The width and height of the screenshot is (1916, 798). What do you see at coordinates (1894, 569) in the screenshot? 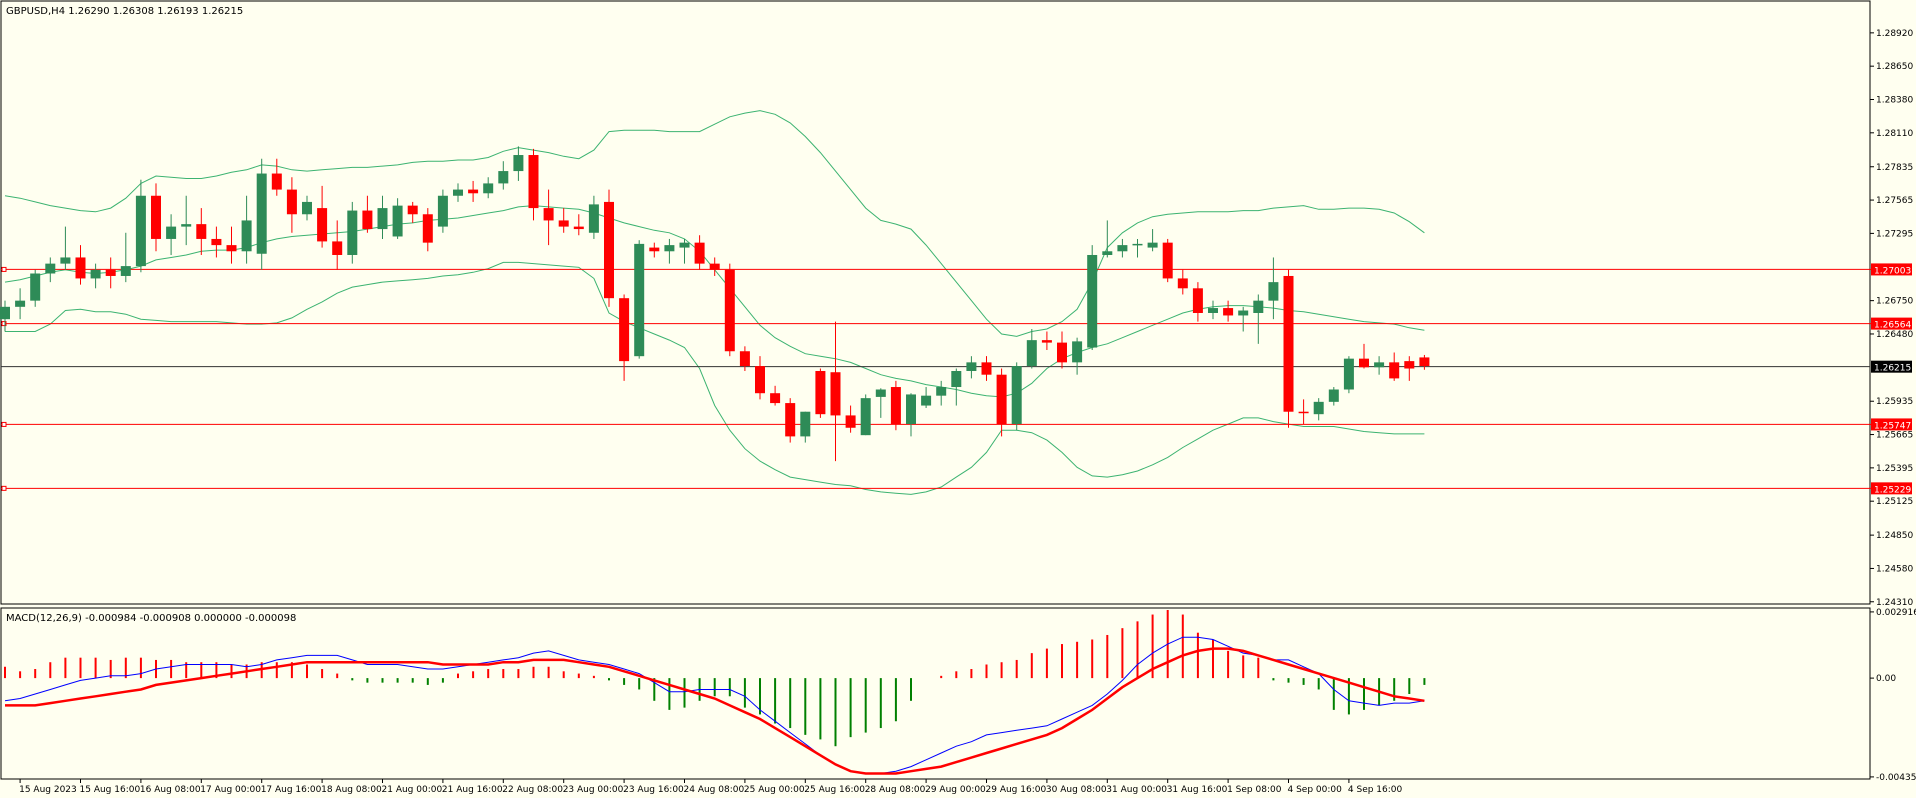
I see `price-tick-label: 1.24580` at bounding box center [1894, 569].